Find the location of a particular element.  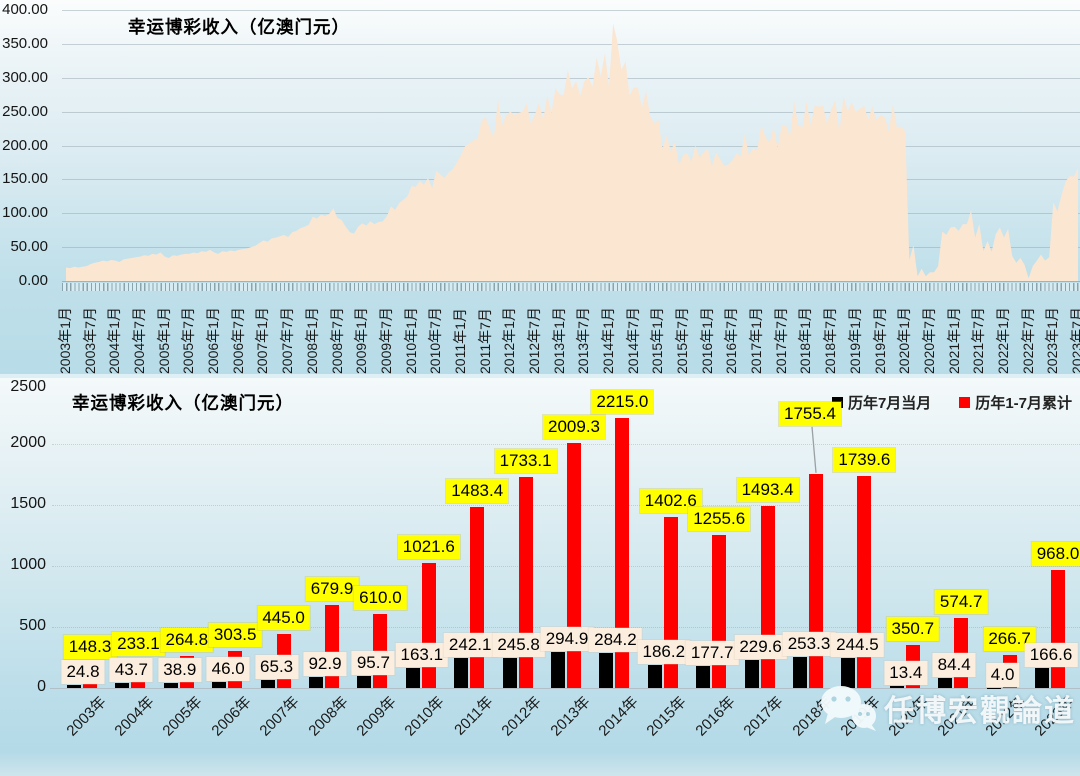

x-tick-label: 2009年1月 is located at coordinates (361, 340).